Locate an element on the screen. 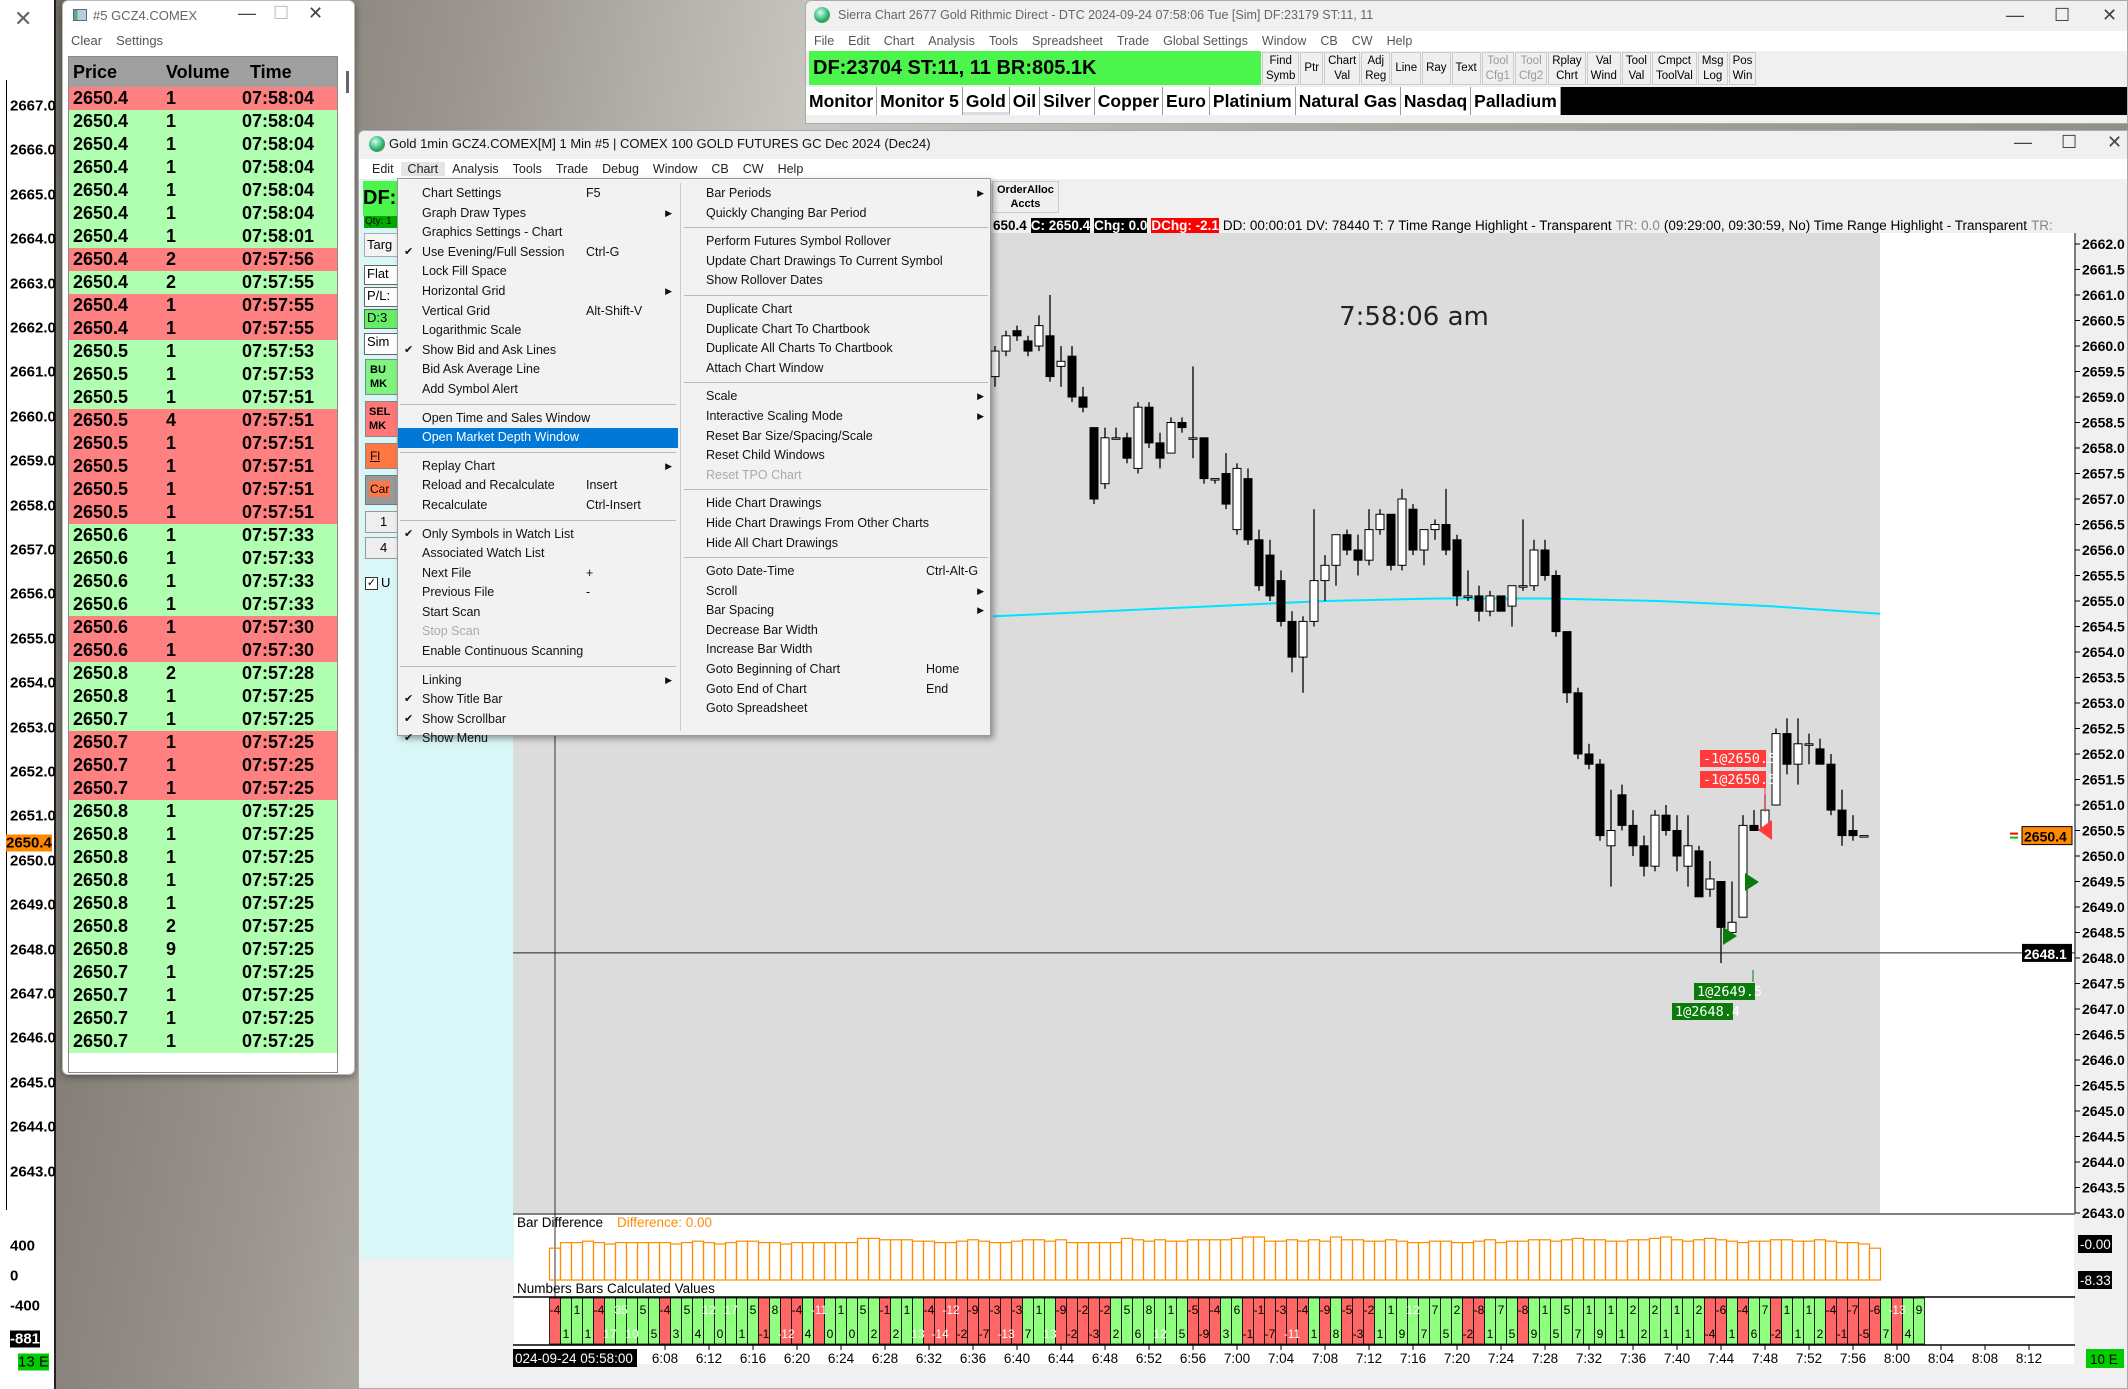  menu-item-reset-bar-size-spacing-scale: Reset Bar Size/Spacing/Scale is located at coordinates (836, 437).